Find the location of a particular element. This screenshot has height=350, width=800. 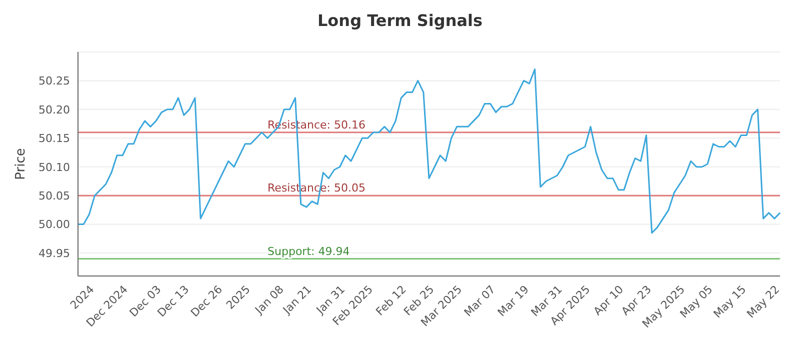

y-axis-title: Price is located at coordinates (21, 164).